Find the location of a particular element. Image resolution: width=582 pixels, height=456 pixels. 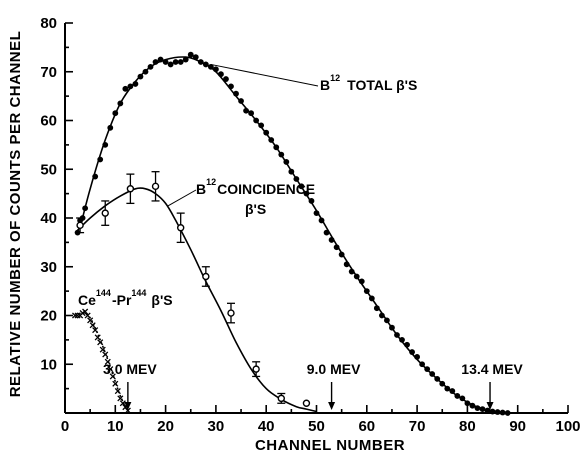

x-tick-label-80: 80 is located at coordinates (467, 426).